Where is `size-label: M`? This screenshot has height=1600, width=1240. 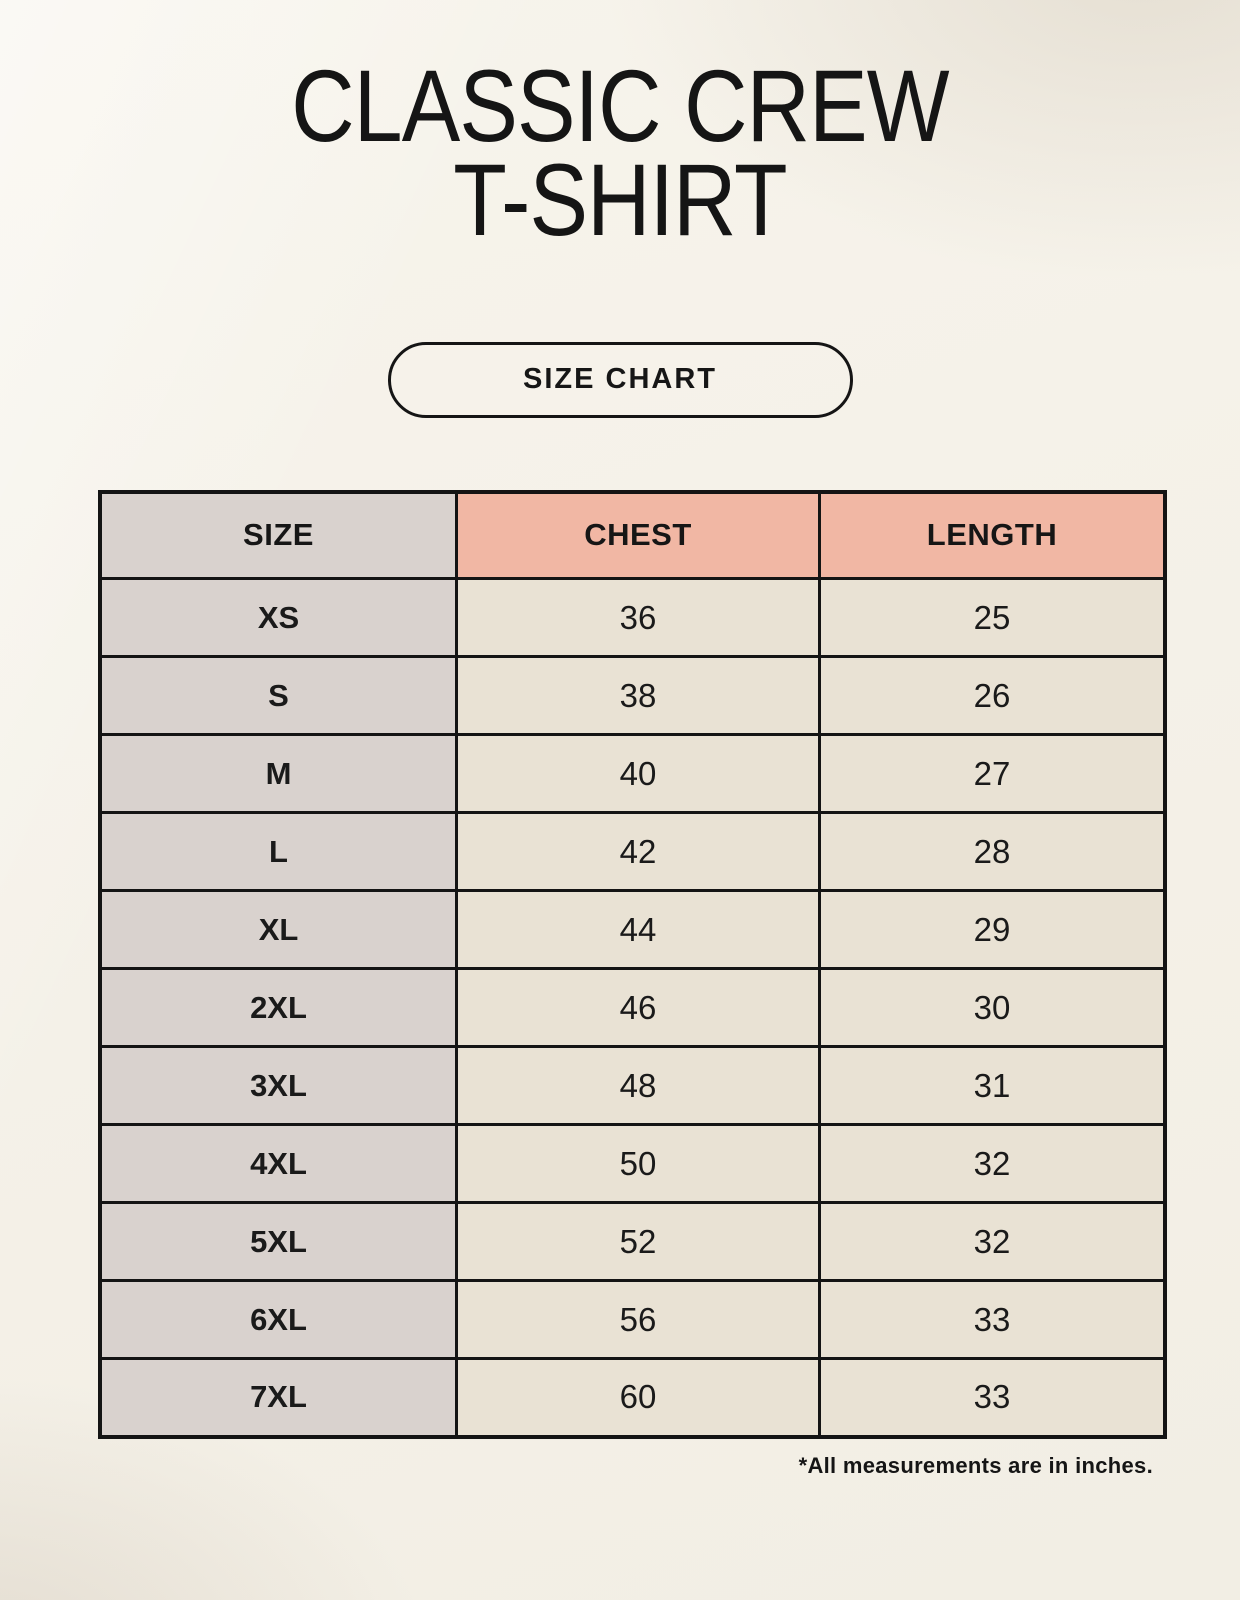
size-label: M is located at coordinates (278, 774).